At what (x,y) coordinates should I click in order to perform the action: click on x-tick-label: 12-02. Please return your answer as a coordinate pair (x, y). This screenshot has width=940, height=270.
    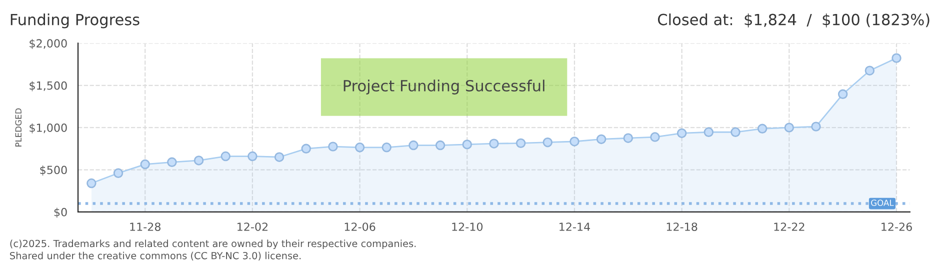
    Looking at the image, I should click on (253, 226).